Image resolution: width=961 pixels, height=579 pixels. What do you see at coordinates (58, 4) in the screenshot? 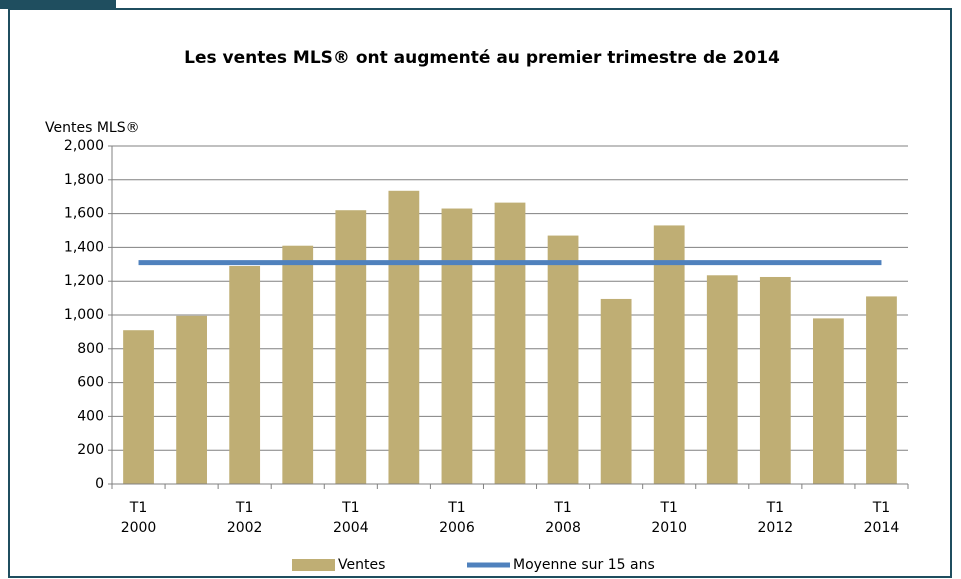
I see `tab` at bounding box center [58, 4].